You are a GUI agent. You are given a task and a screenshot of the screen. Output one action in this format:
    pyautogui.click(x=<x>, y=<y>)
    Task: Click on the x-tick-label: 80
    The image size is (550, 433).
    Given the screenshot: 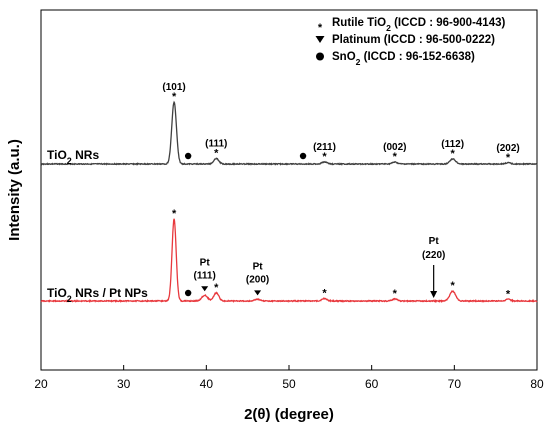 What is the action you would take?
    pyautogui.click(x=537, y=384)
    